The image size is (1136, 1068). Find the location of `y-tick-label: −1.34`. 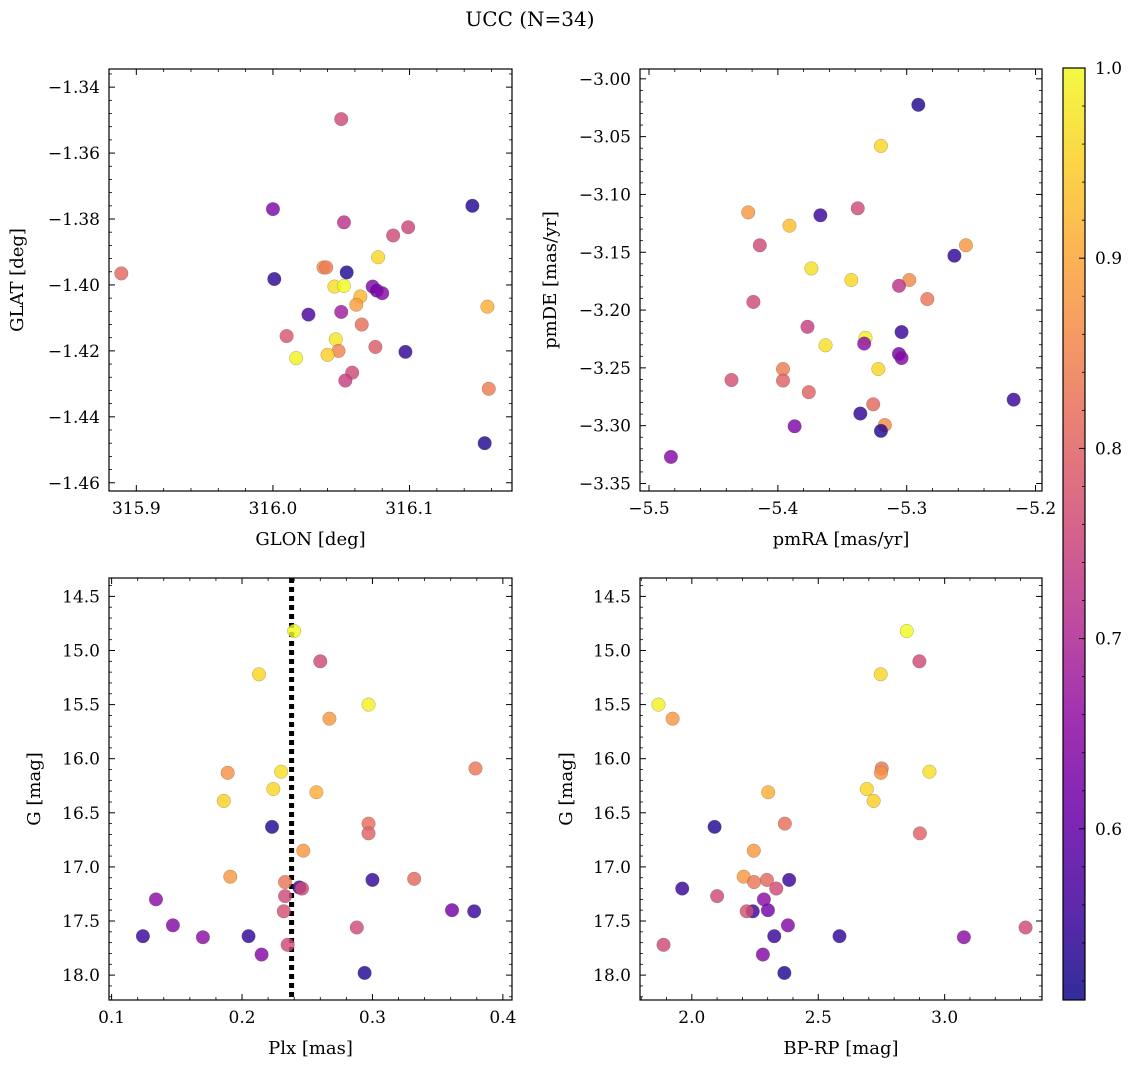

y-tick-label: −1.34 is located at coordinates (74, 88).